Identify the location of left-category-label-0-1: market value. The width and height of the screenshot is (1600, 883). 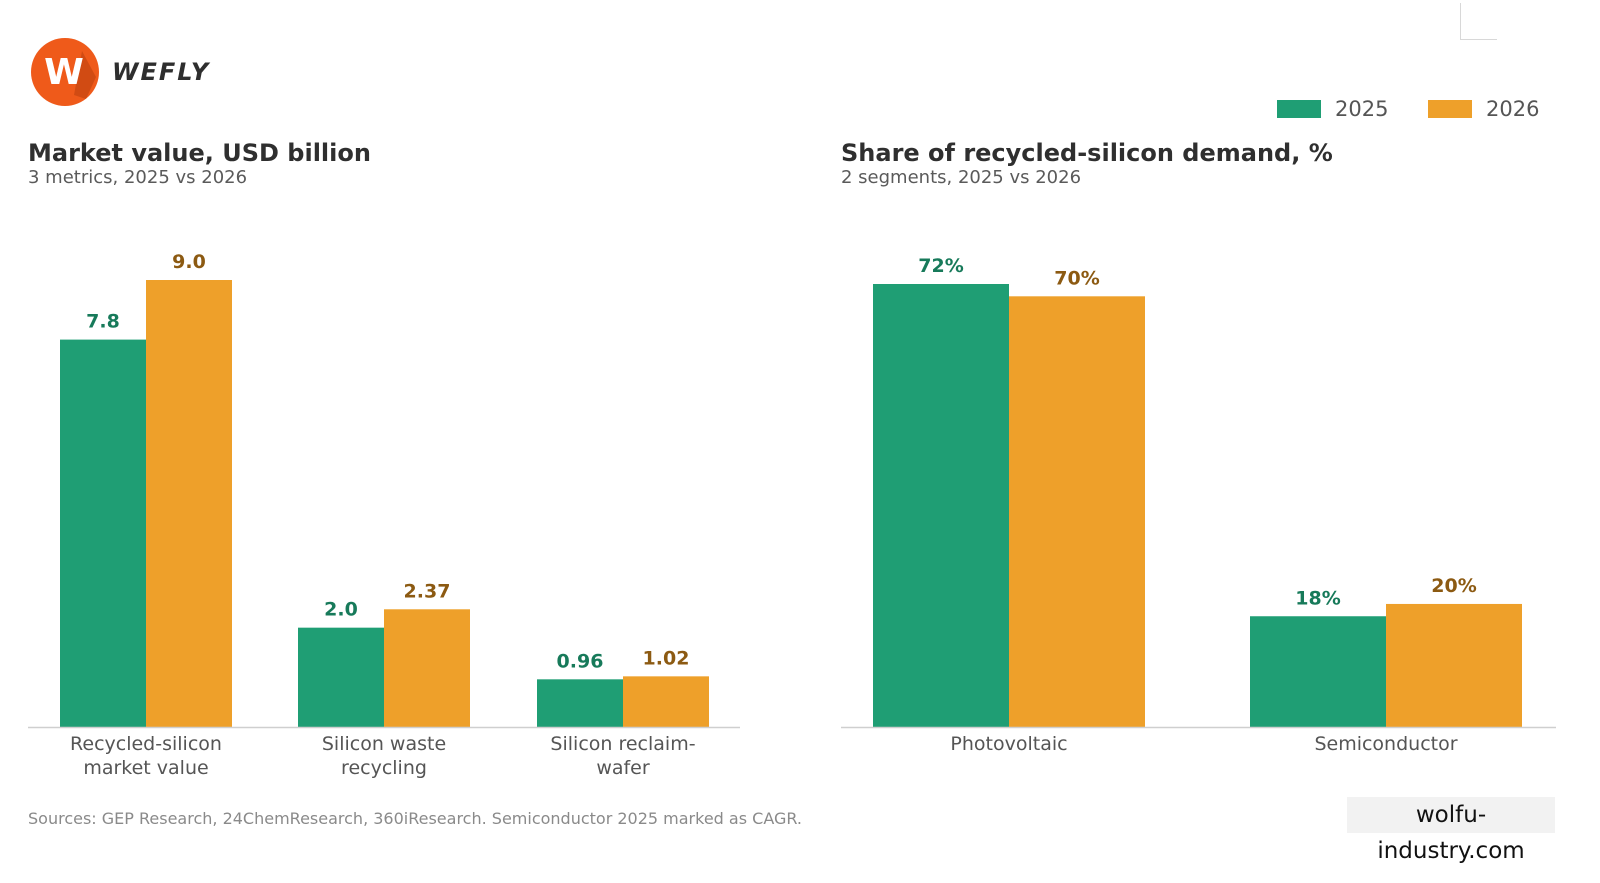
(145, 768).